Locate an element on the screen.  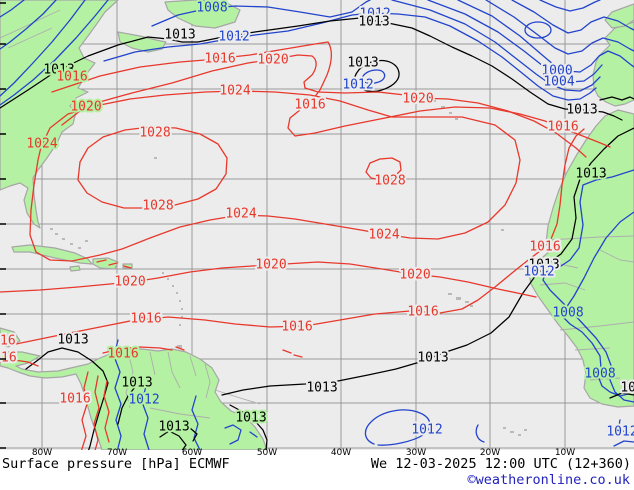
land-hispaniola is located at coordinates (105, 263).